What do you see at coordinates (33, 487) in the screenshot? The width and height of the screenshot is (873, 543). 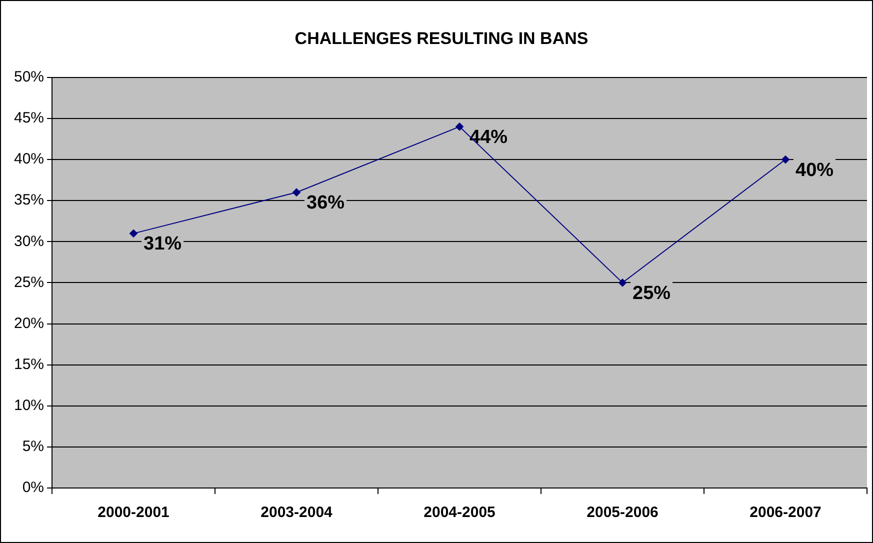 I see `y-tick-label: 0%` at bounding box center [33, 487].